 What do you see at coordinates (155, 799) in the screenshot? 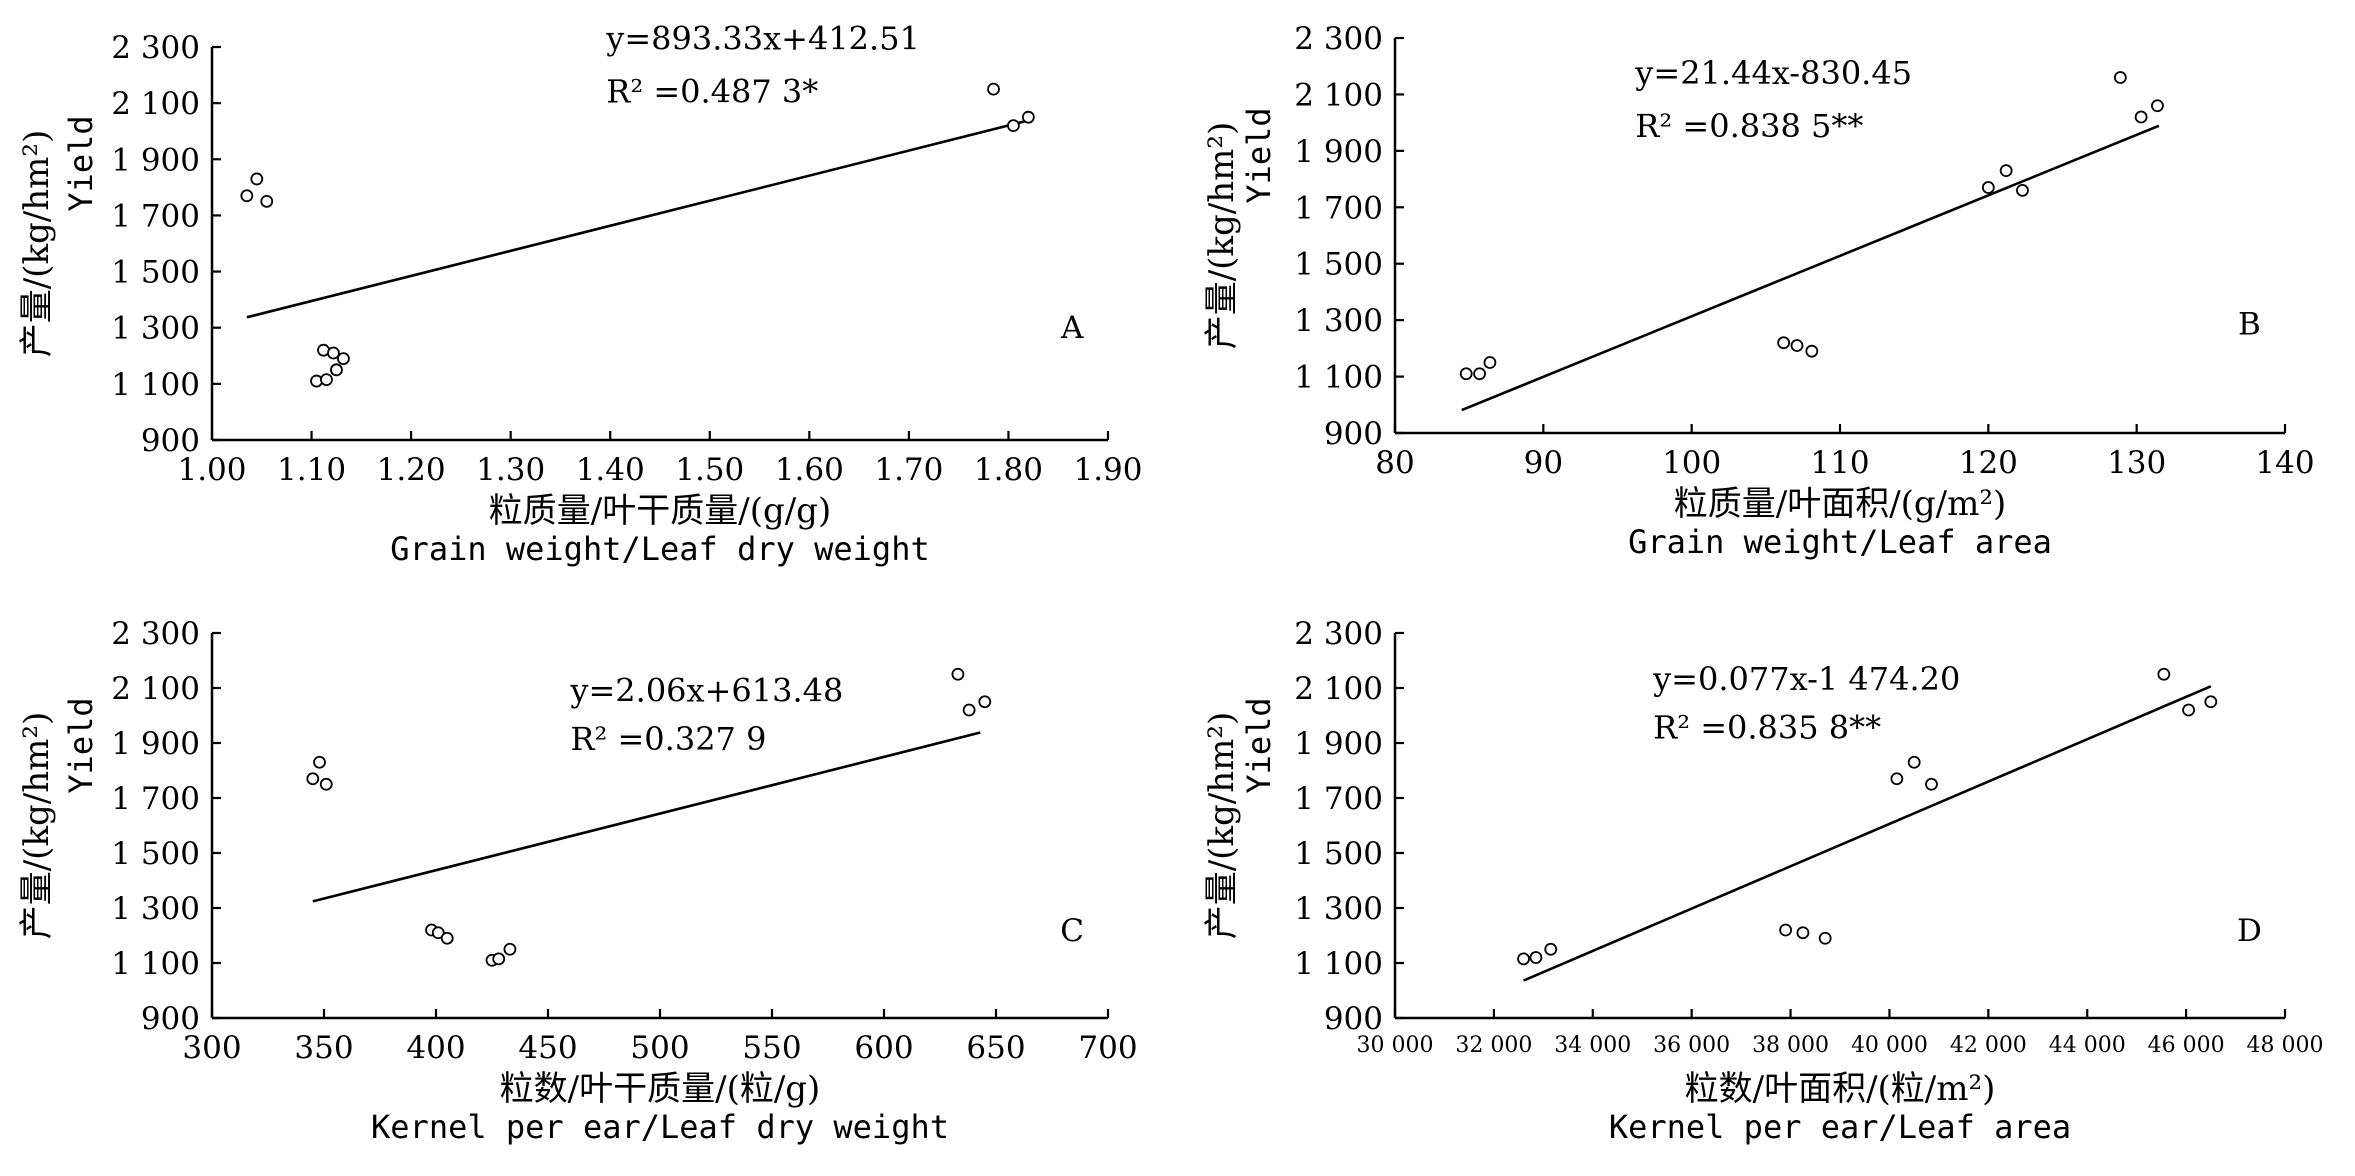
I see `panel-c-y-tick-label: 1 700` at bounding box center [155, 799].